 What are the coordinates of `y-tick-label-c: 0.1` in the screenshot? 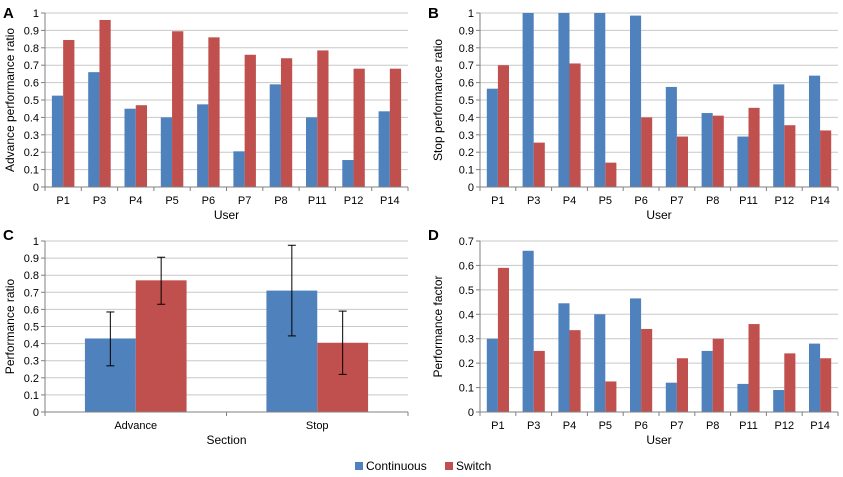 It's located at (31, 396).